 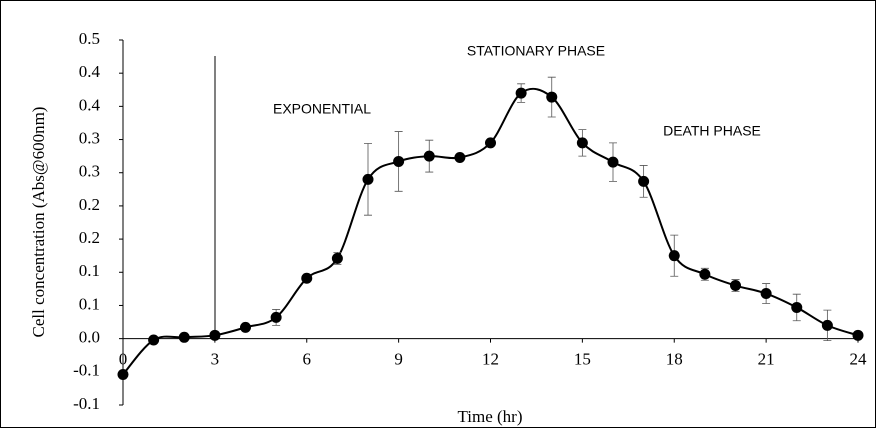 What do you see at coordinates (398, 359) in the screenshot?
I see `x-tick-label: 9` at bounding box center [398, 359].